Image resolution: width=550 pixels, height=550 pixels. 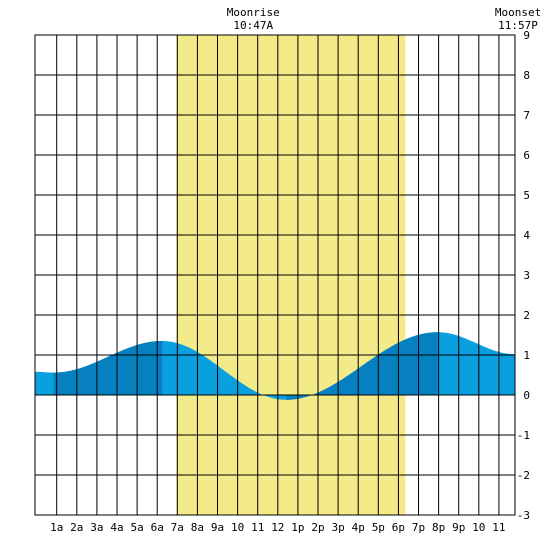 What do you see at coordinates (177, 527) in the screenshot?
I see `x-tick-label: 7a` at bounding box center [177, 527].